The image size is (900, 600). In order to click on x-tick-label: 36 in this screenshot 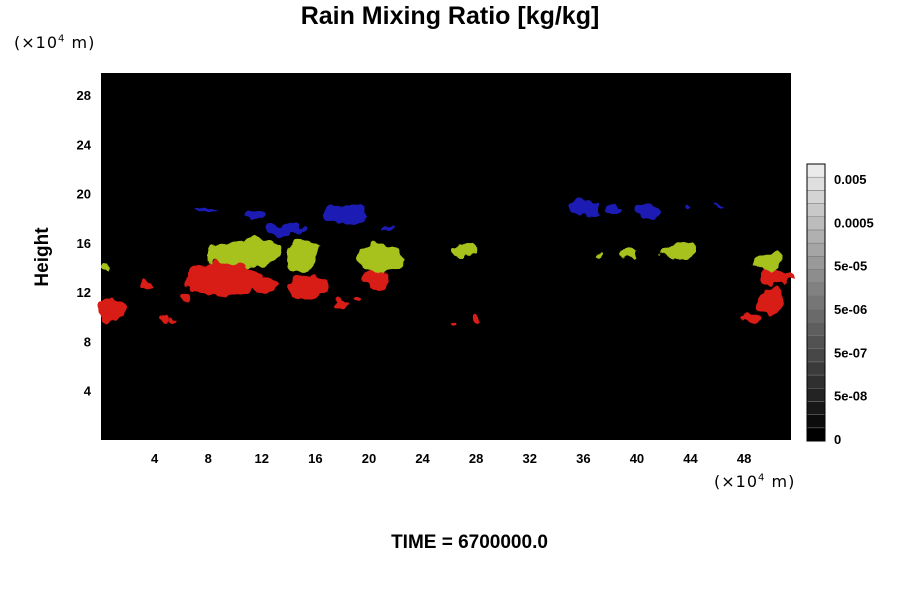, I will do `click(583, 458)`.